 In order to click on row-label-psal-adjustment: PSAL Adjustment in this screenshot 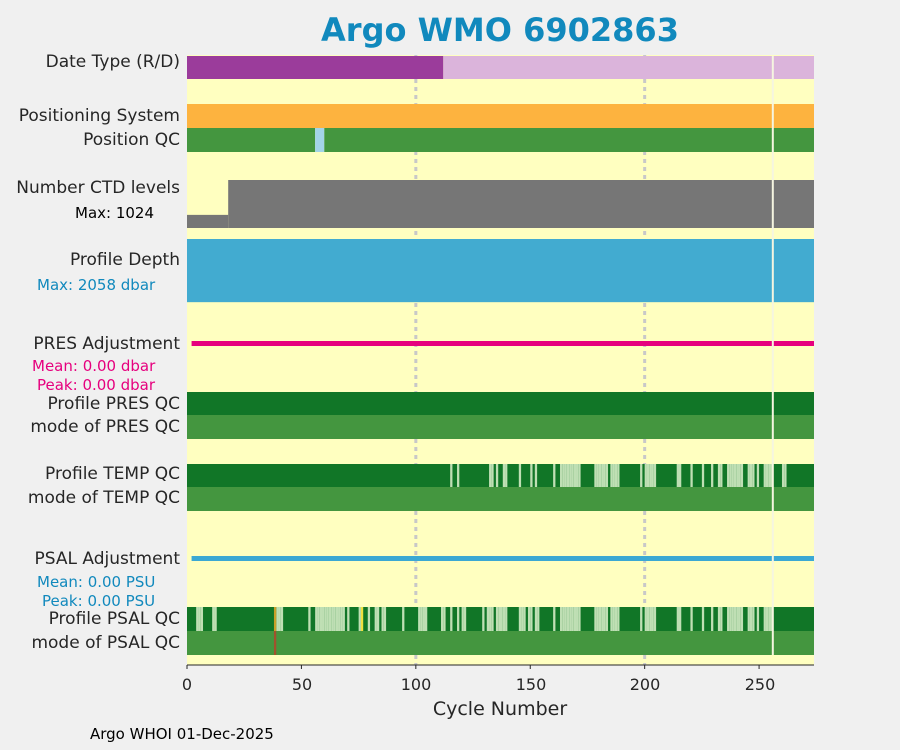, I will do `click(107, 559)`.